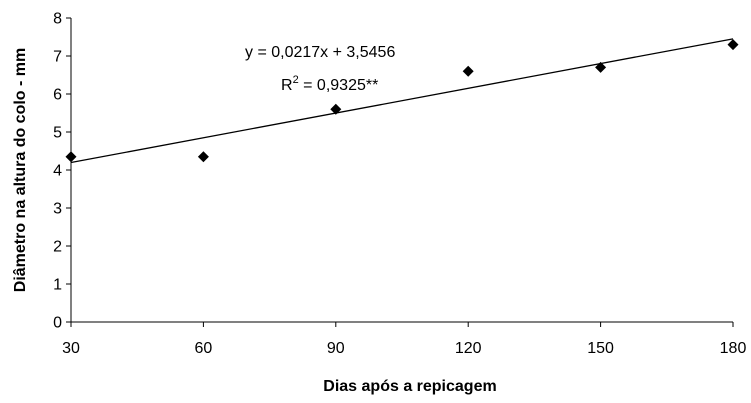  Describe the element at coordinates (409, 386) in the screenshot. I see `x-axis-title: Dias após a repicagem` at that location.